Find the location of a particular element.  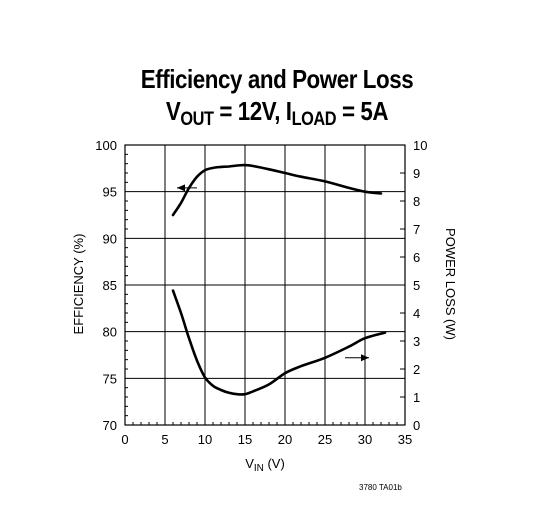

y-left-tick-label-5: 95 is located at coordinates (110, 192).